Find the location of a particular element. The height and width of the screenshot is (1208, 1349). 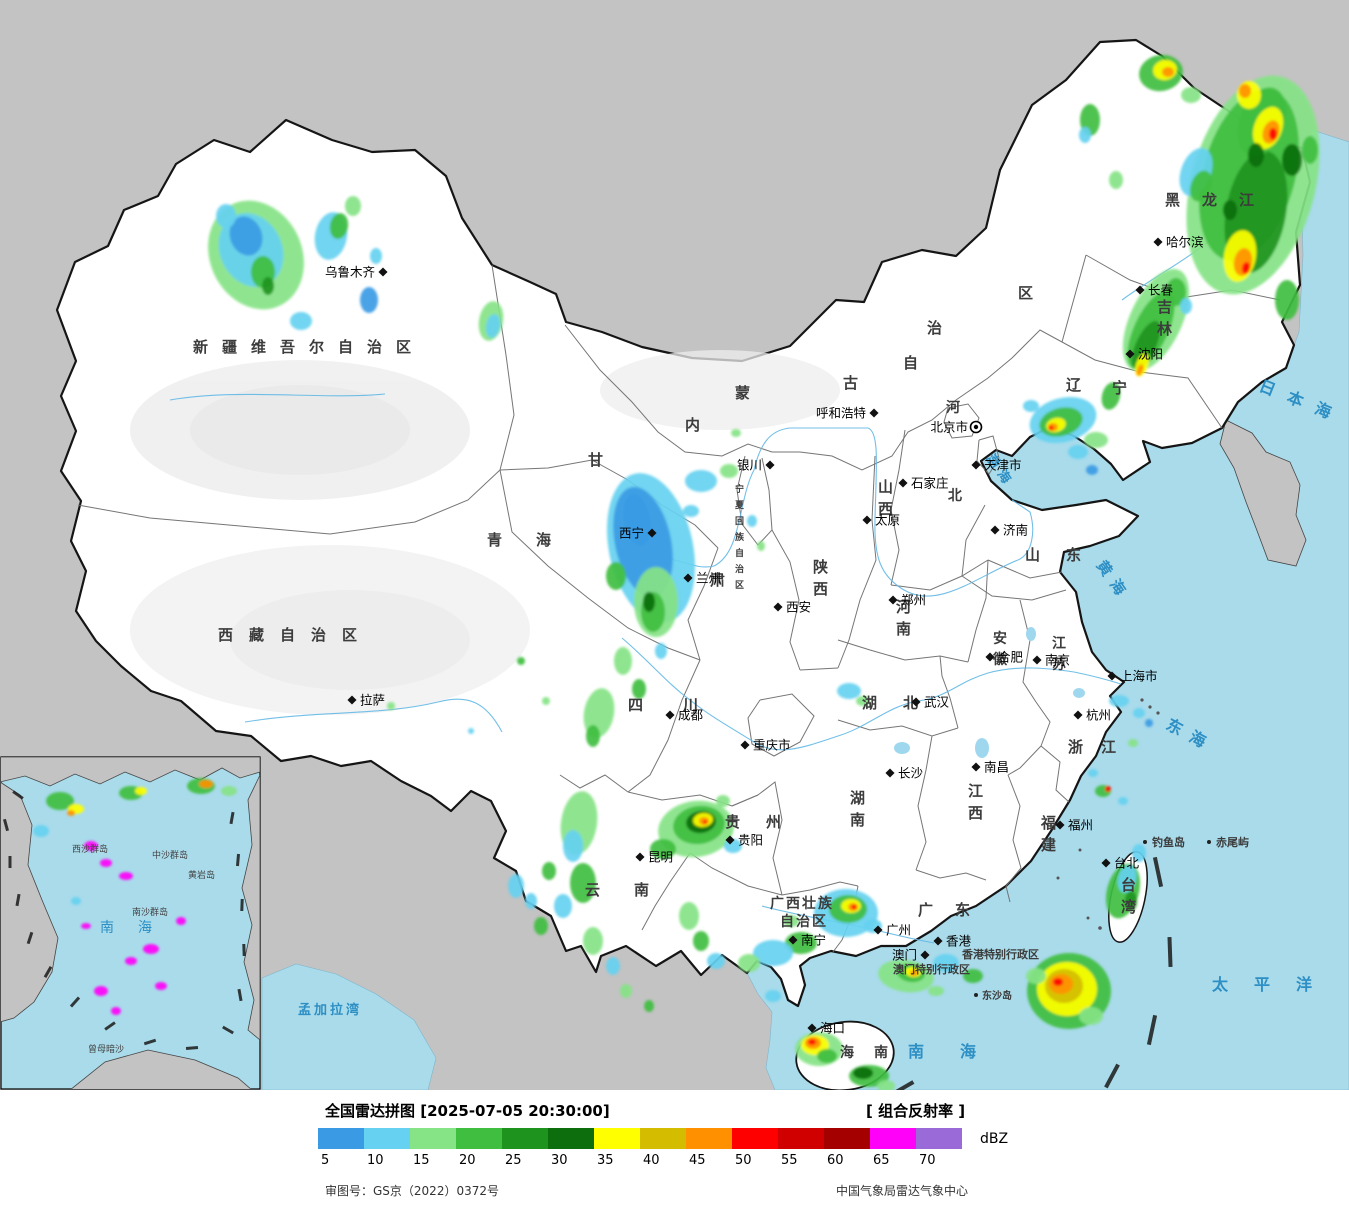

city-label: 成都 is located at coordinates (691, 715).